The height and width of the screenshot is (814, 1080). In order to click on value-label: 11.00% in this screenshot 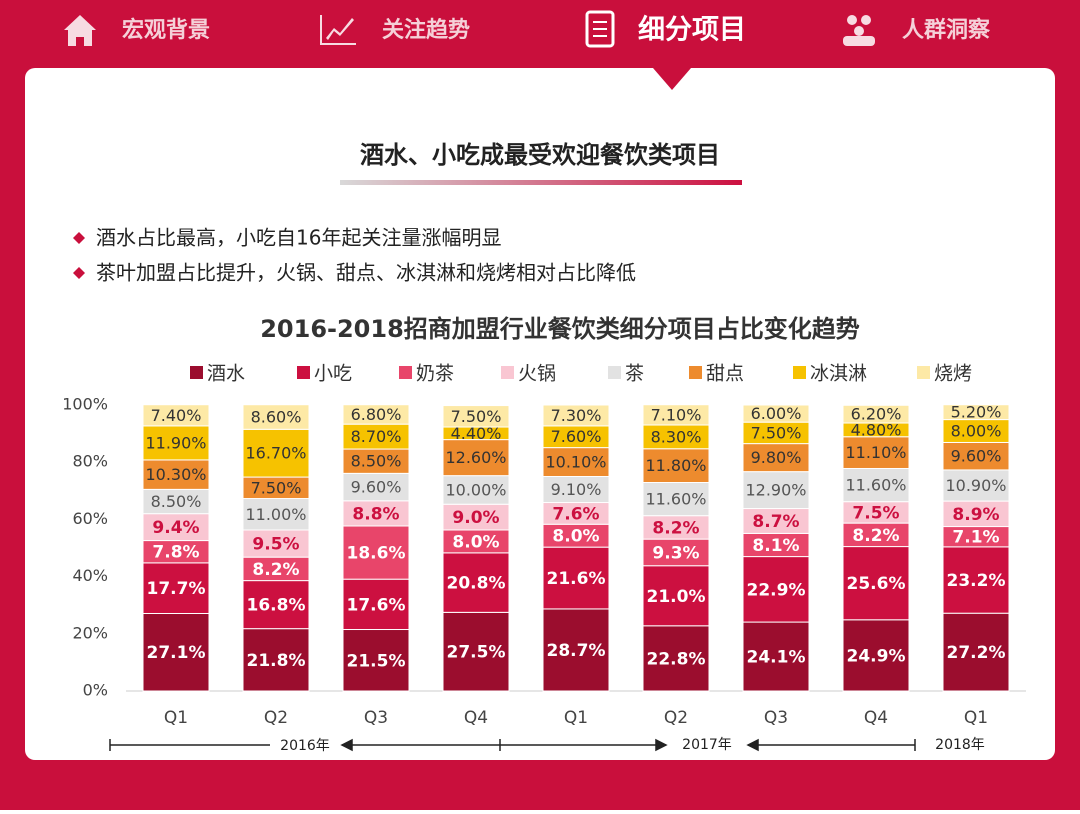, I will do `click(275, 514)`.